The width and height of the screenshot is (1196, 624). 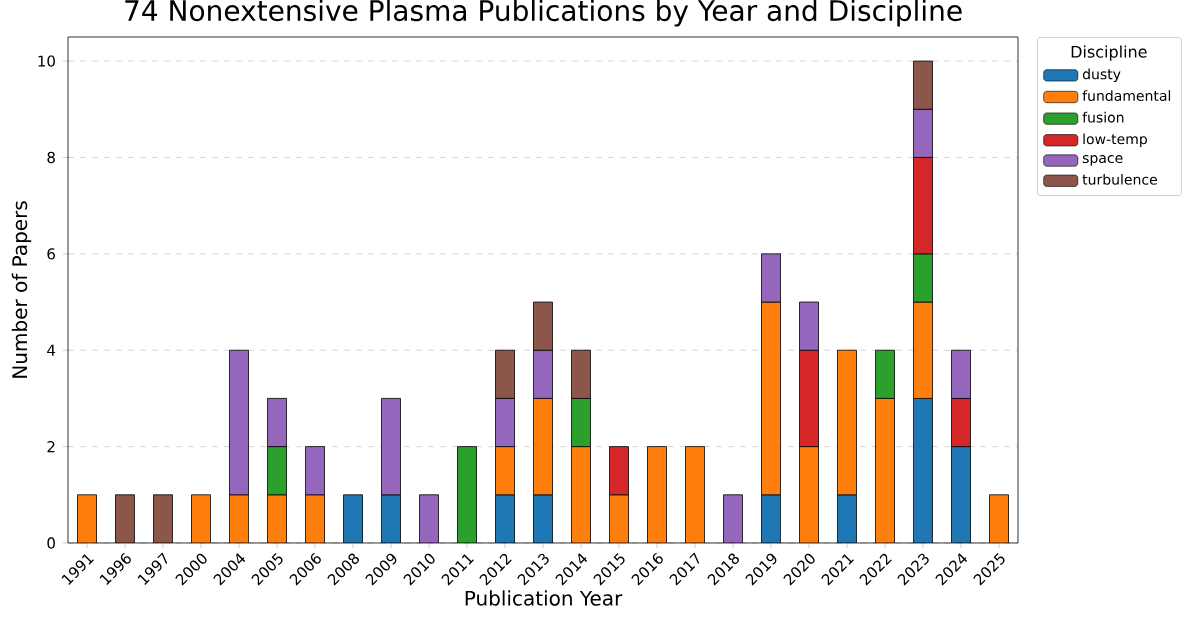 I want to click on legend-label: fusion, so click(x=1103, y=117).